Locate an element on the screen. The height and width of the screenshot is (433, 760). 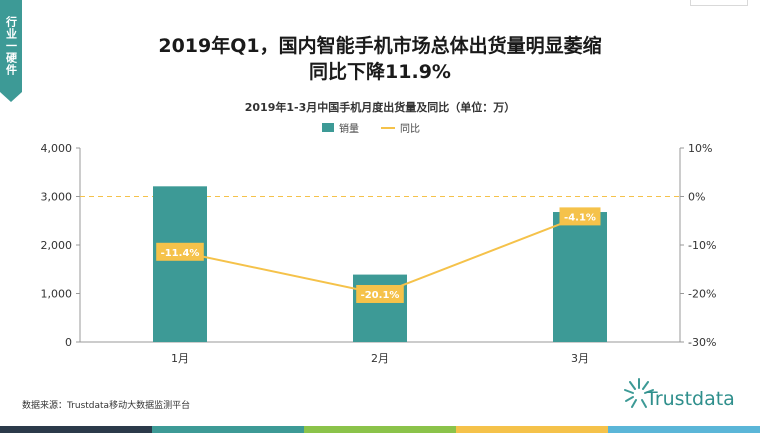
legend-label-yoy: 同比 is located at coordinates (410, 129).